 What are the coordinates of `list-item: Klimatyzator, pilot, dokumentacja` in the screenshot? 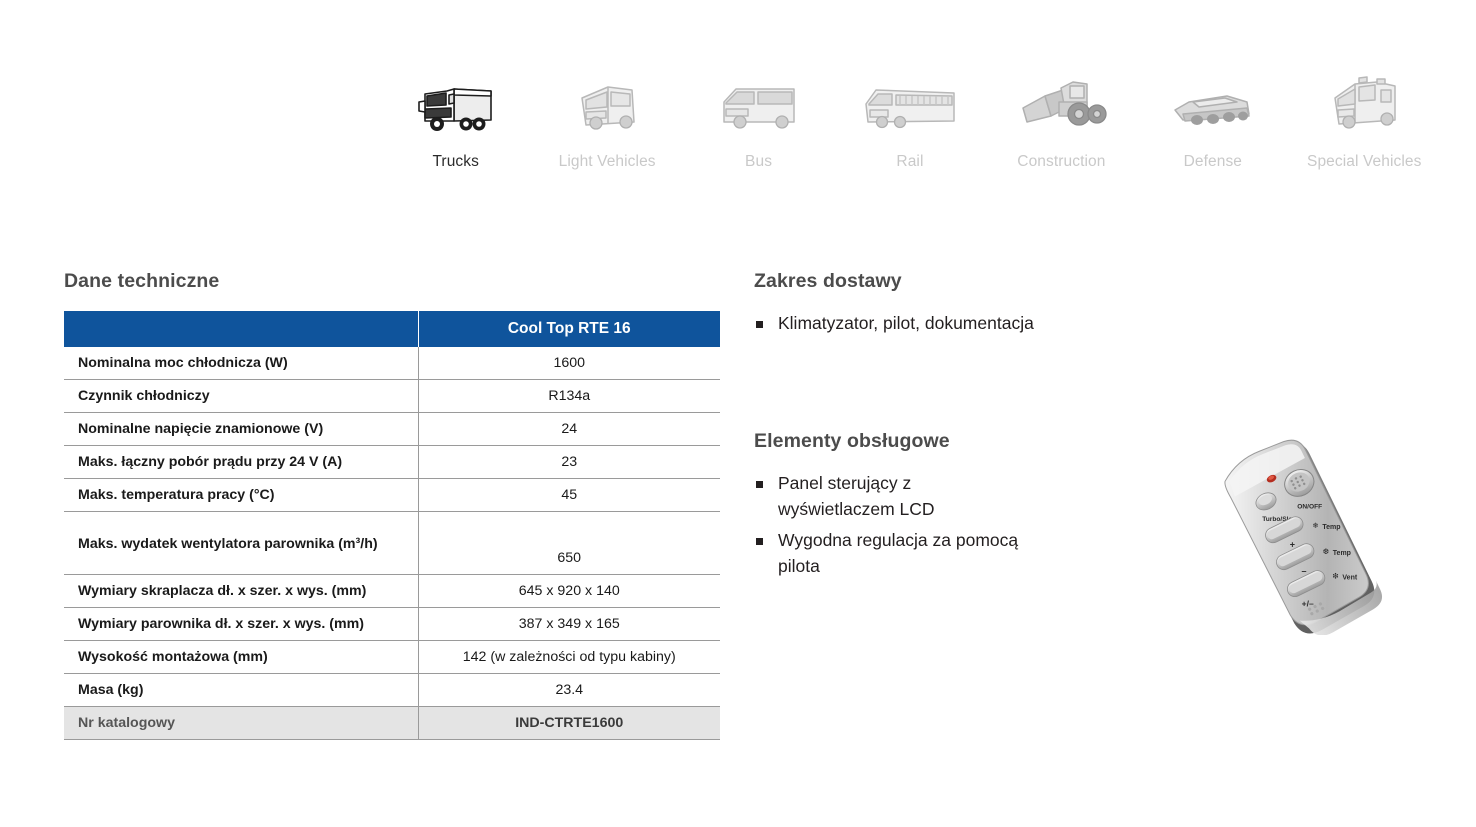 It's located at (966, 323).